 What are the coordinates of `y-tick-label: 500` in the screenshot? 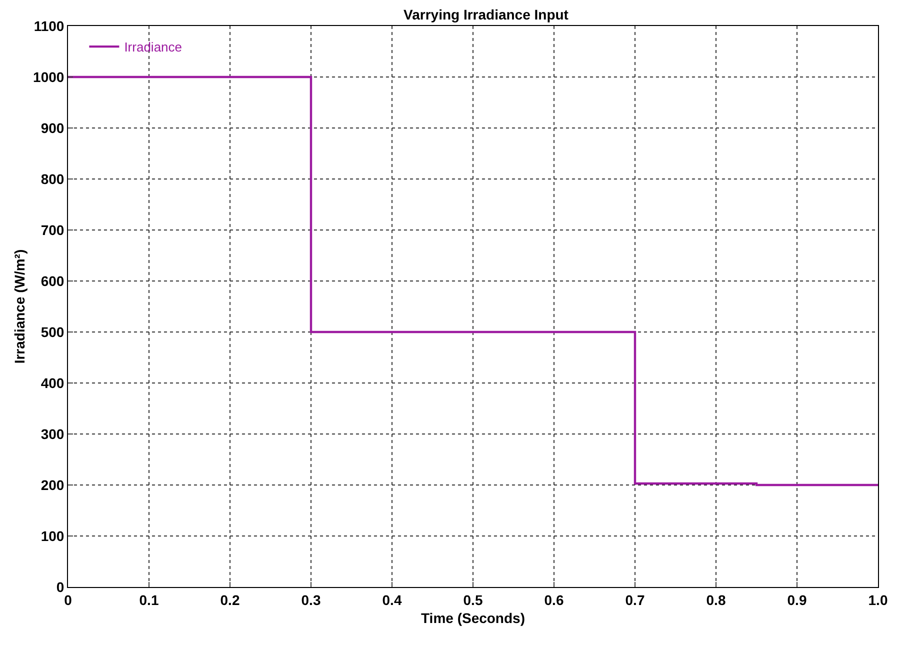 It's located at (52, 332).